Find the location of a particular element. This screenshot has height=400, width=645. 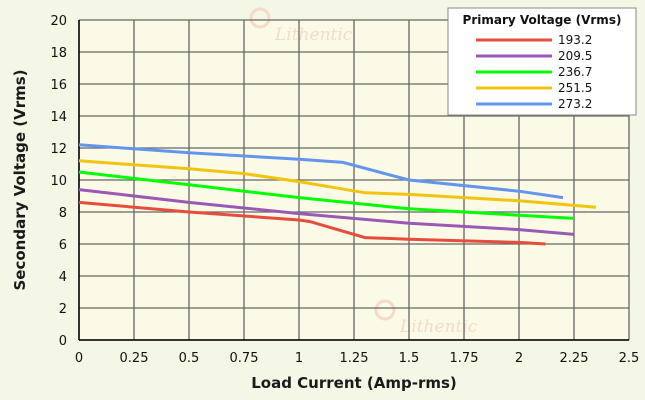

x-tick-label: 0.25 is located at coordinates (134, 358).